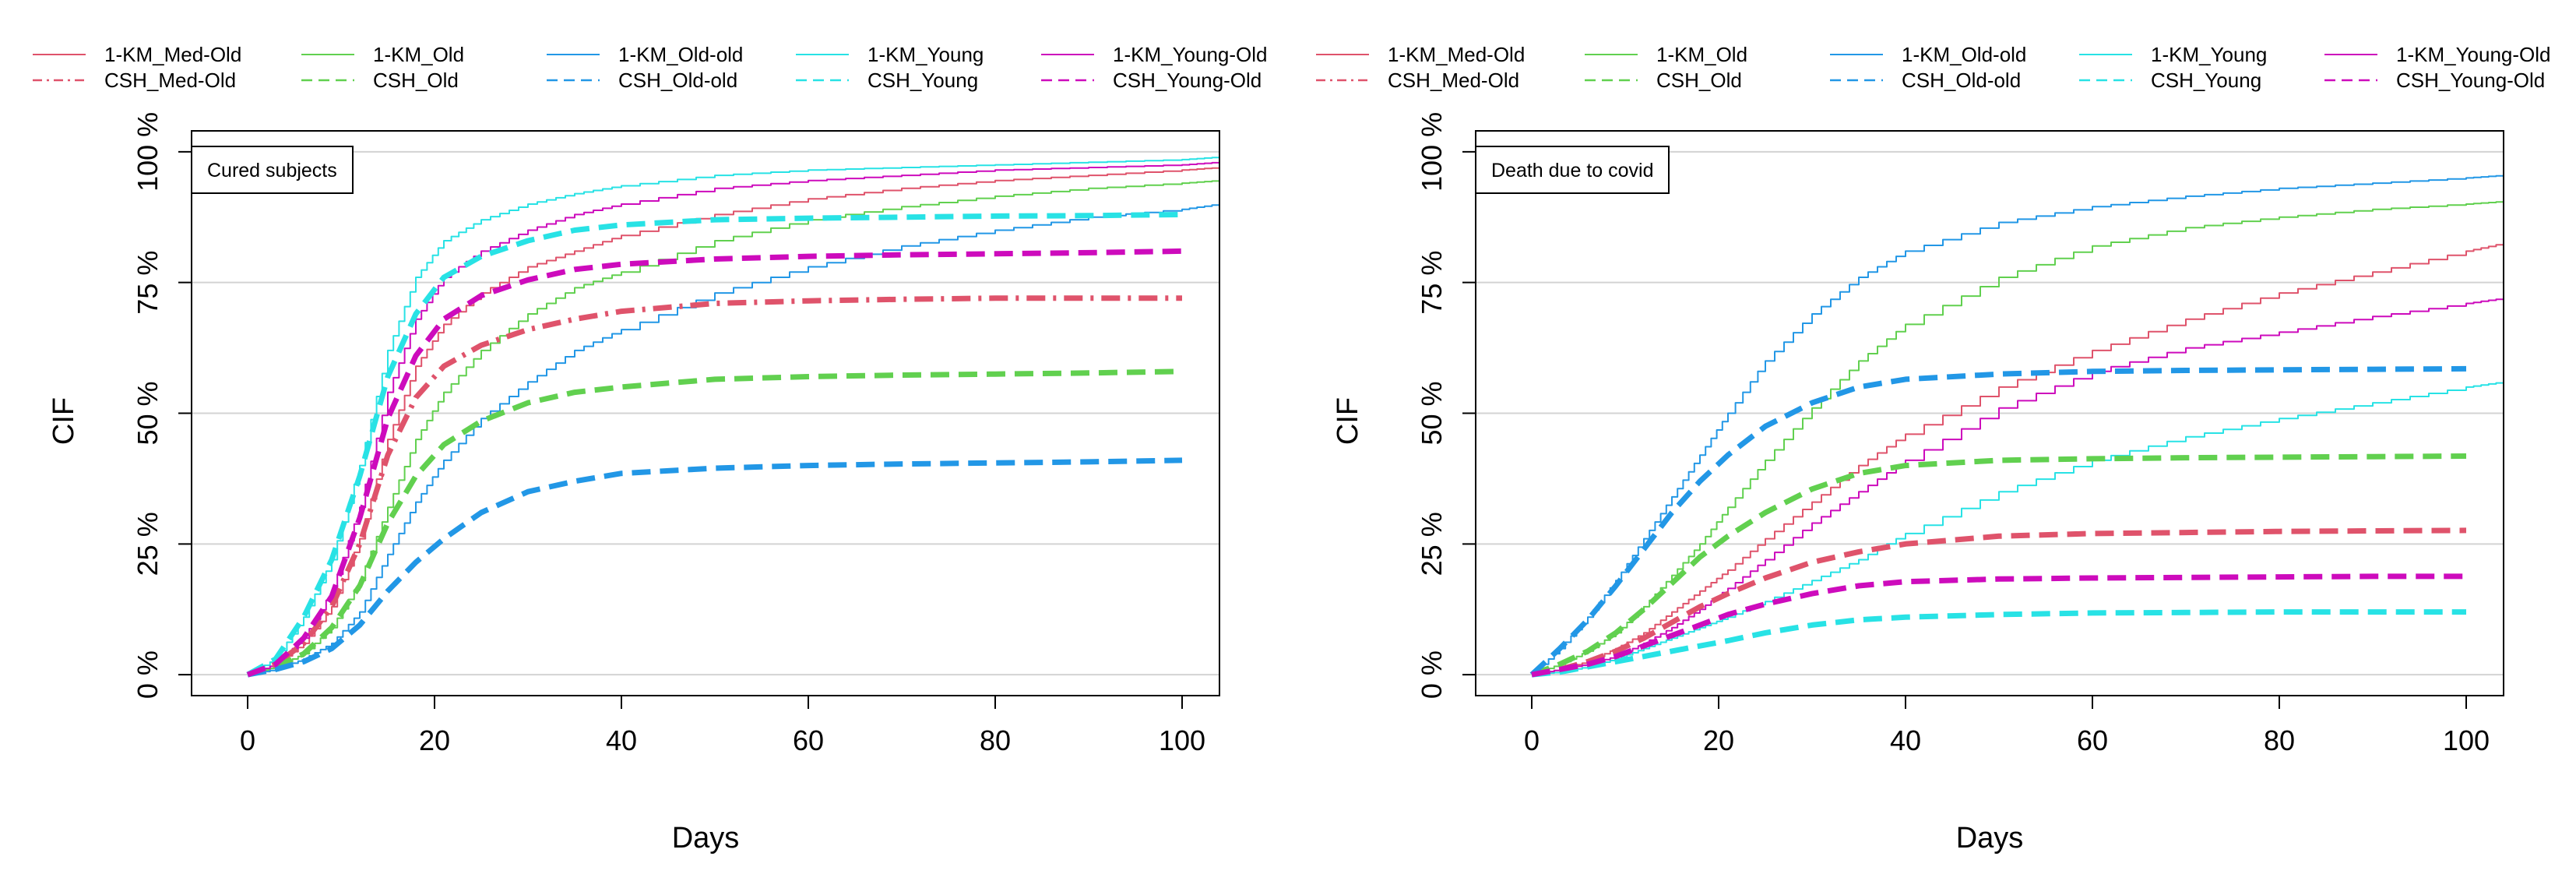  Describe the element at coordinates (1964, 54) in the screenshot. I see `legend-right-label-1-km-old-old: 1-KM_Old-old` at that location.